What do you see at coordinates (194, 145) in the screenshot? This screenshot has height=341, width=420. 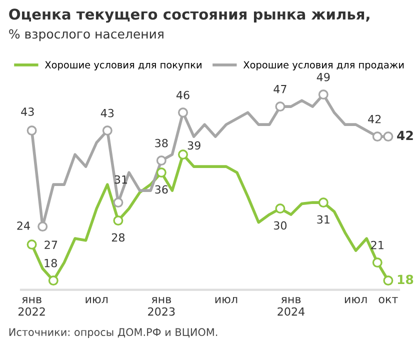 I see `data-label: 39` at bounding box center [194, 145].